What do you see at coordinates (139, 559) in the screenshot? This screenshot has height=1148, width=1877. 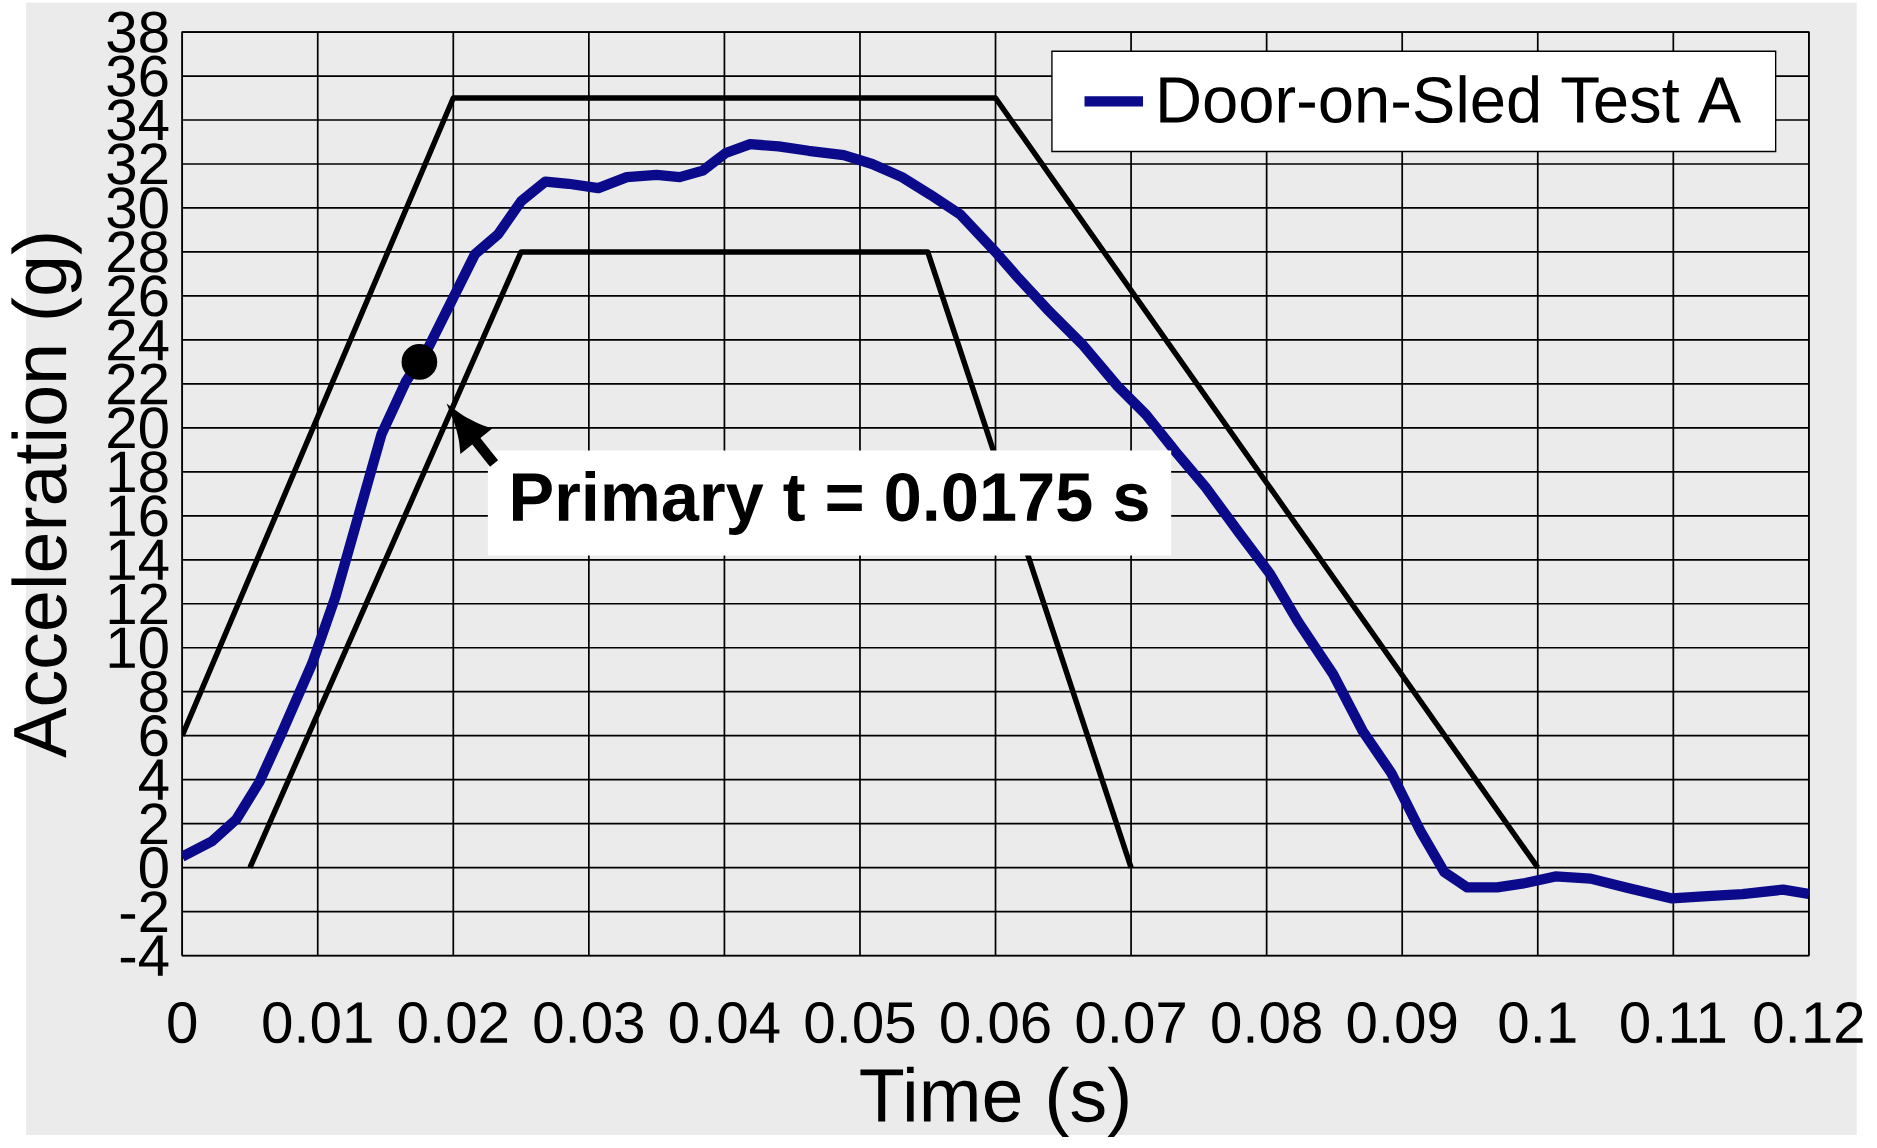 I see `y-tick-label: 14` at bounding box center [139, 559].